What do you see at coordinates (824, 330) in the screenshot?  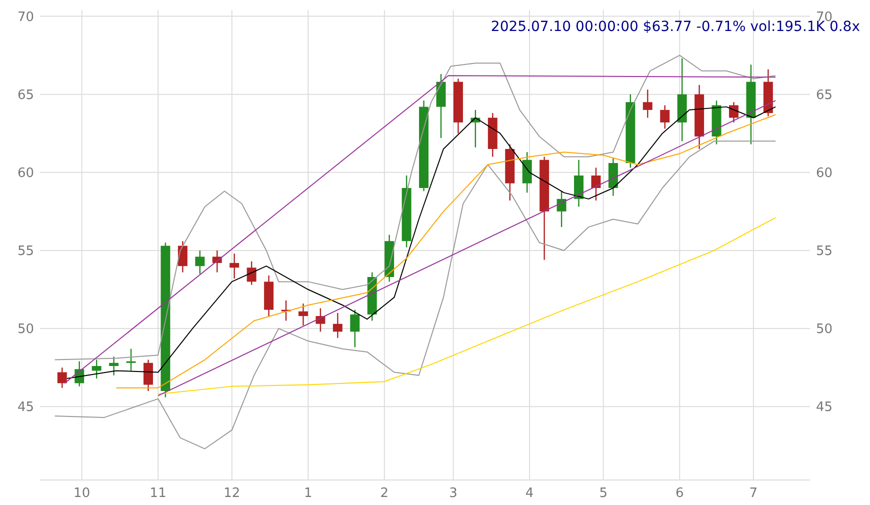 I see `y2-tick-label: 50` at bounding box center [824, 330].